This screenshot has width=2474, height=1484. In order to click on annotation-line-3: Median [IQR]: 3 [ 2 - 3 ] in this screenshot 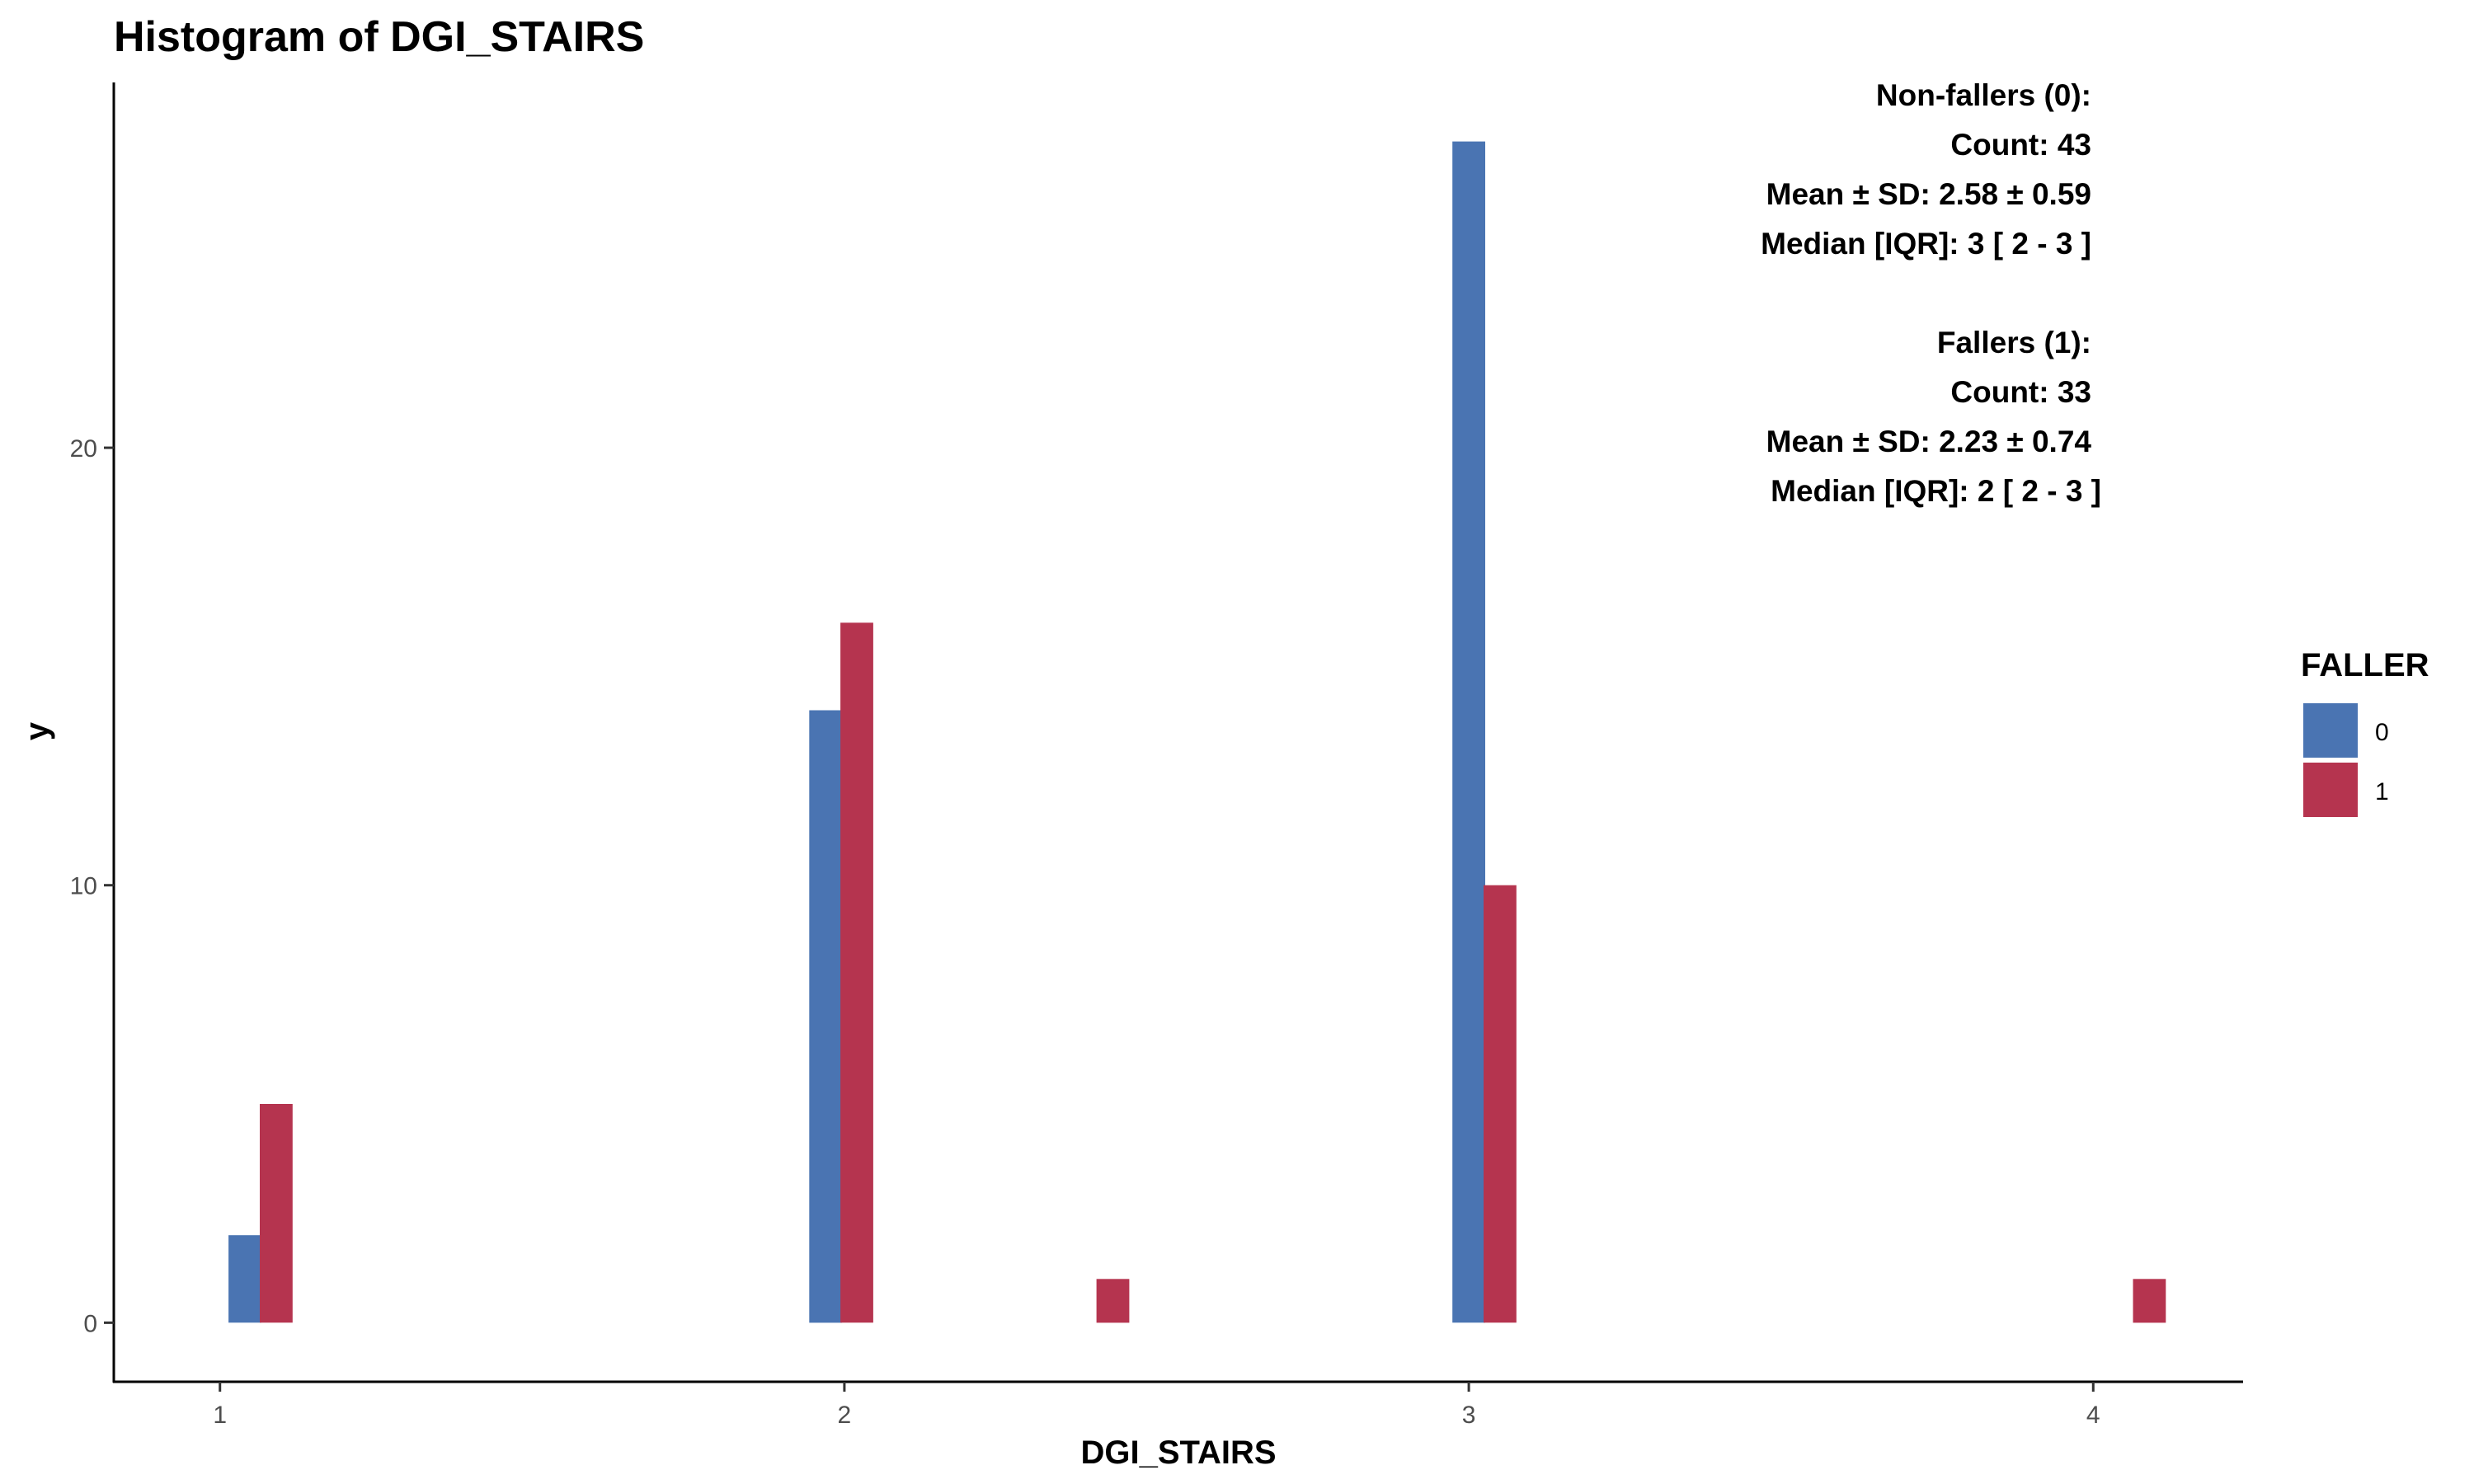, I will do `click(1926, 244)`.